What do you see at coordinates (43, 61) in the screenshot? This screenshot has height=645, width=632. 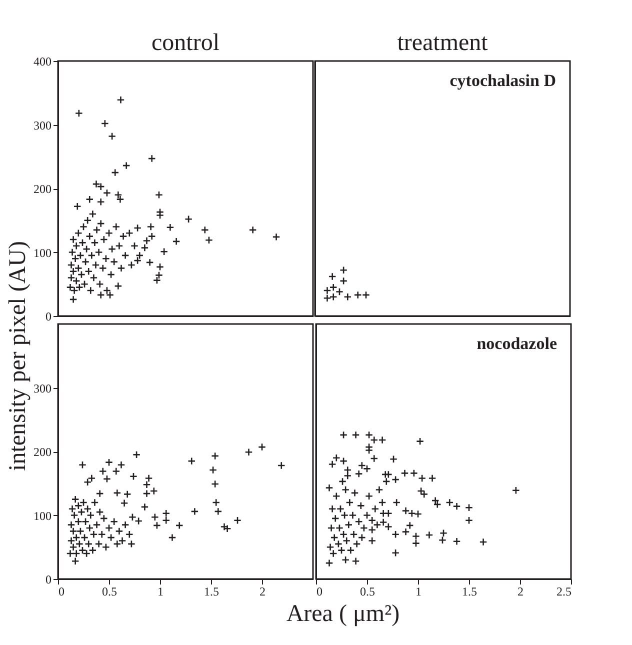 I see `y-tick-label: 400` at bounding box center [43, 61].